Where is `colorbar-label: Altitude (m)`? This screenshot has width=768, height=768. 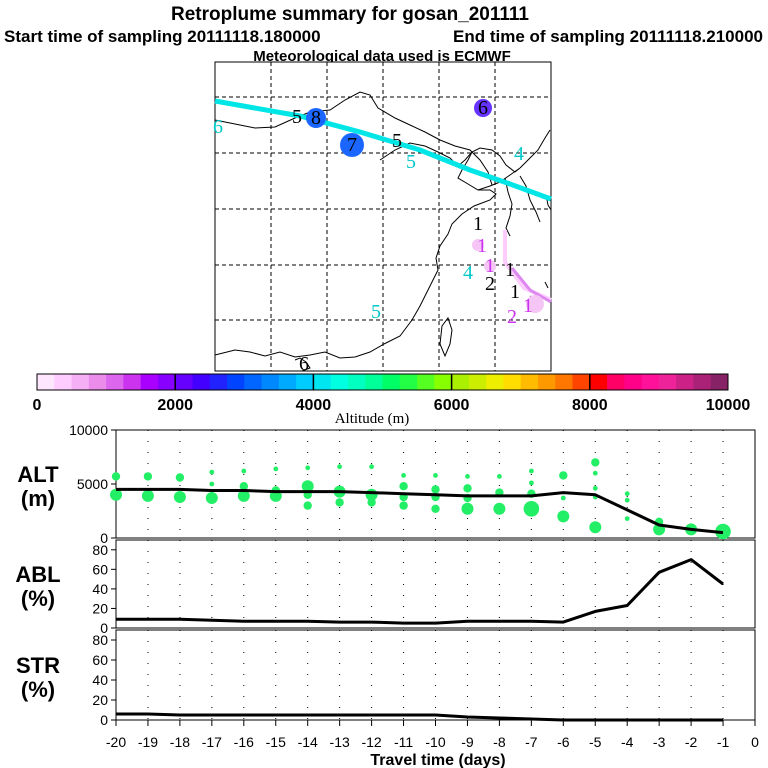
colorbar-label: Altitude (m) is located at coordinates (372, 419).